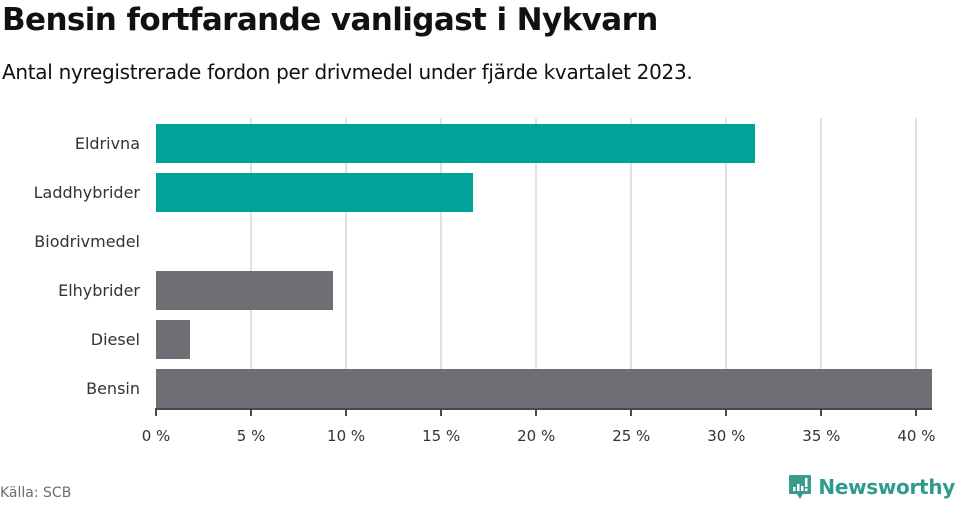  What do you see at coordinates (173, 339) in the screenshot?
I see `bar-diesel` at bounding box center [173, 339].